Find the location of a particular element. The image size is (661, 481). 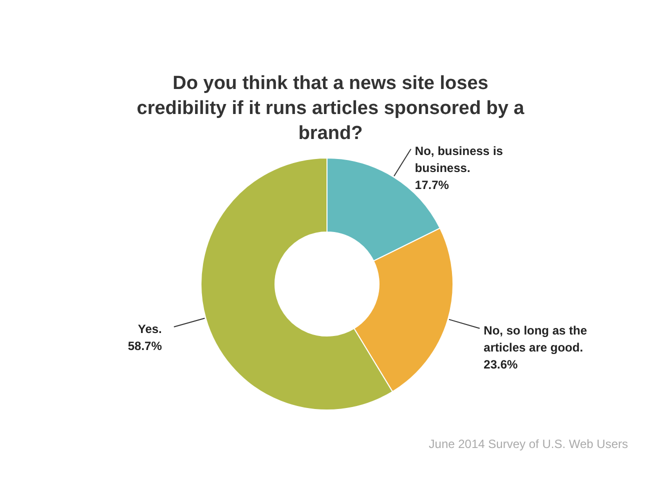

slice-label: Yes. is located at coordinates (150, 329).